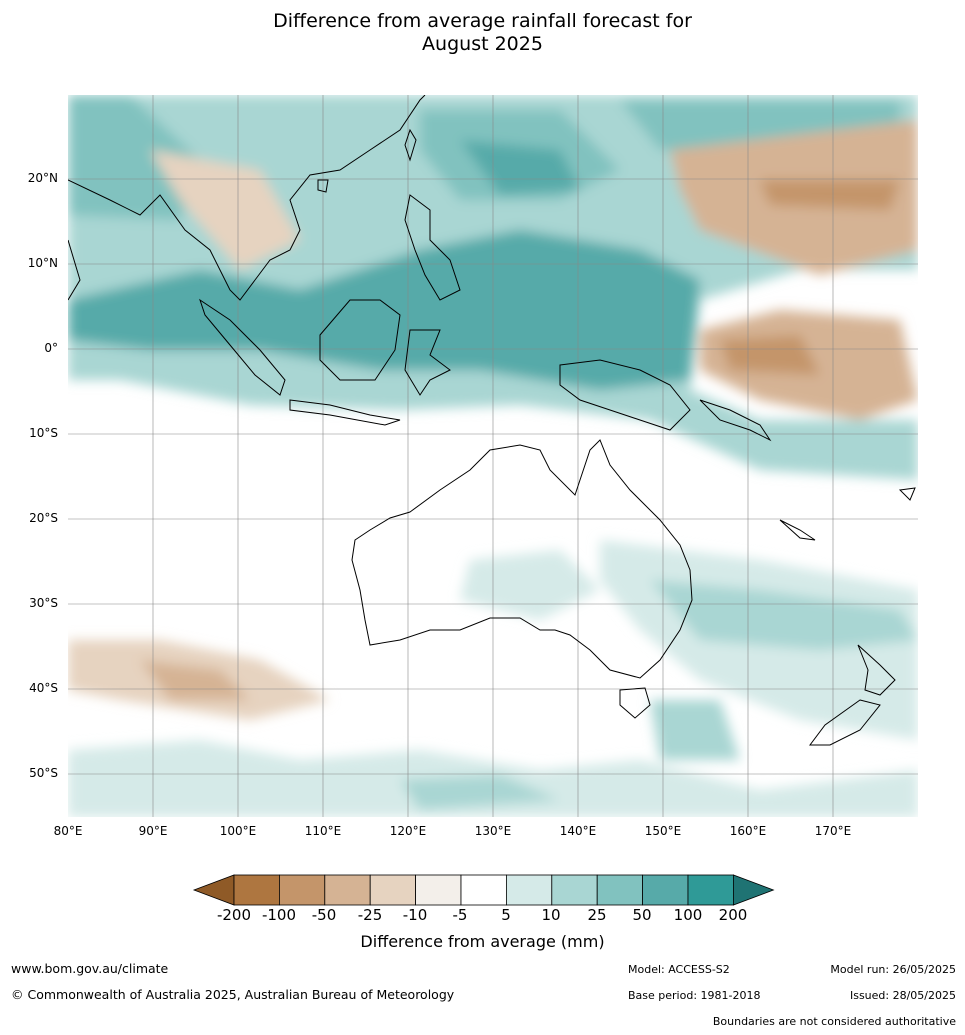  Describe the element at coordinates (42, 178) in the screenshot. I see `lat-label-20n: 20°N` at that location.